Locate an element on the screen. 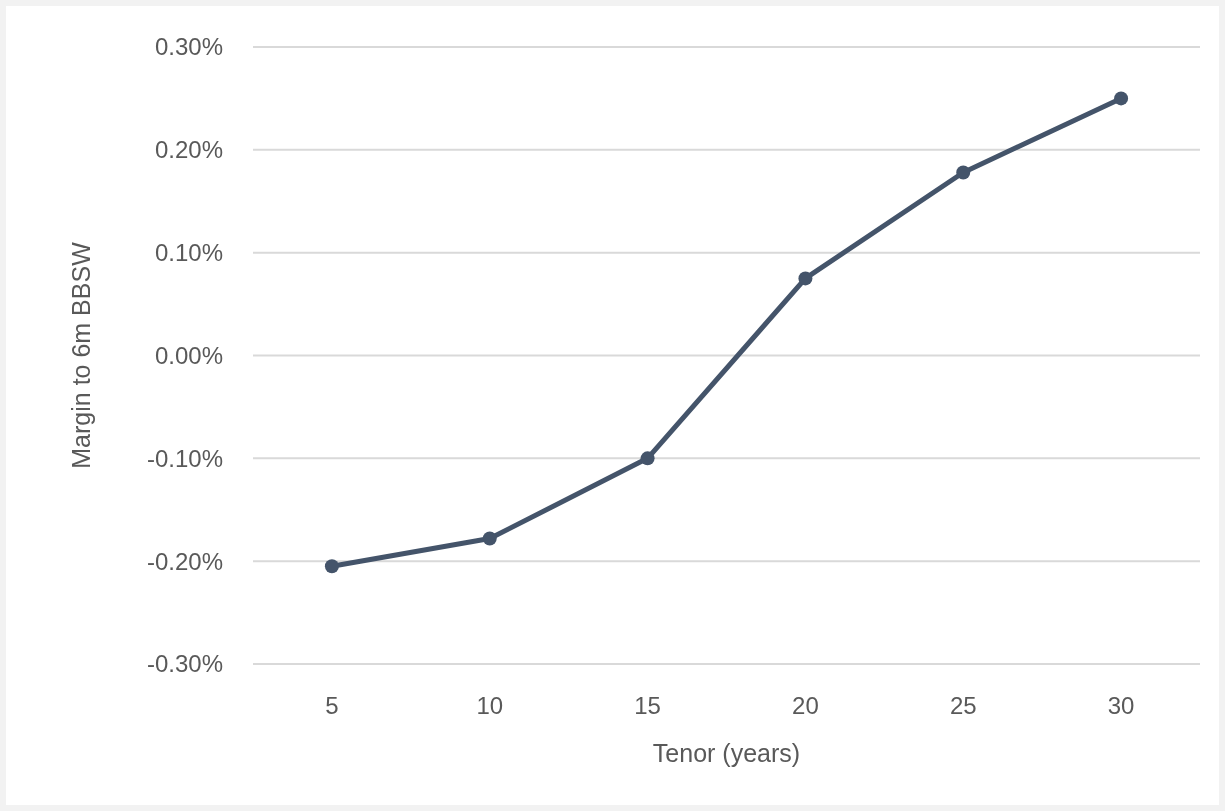 The width and height of the screenshot is (1225, 811). y-axis-title: Margin to 6m BBSW is located at coordinates (81, 355).